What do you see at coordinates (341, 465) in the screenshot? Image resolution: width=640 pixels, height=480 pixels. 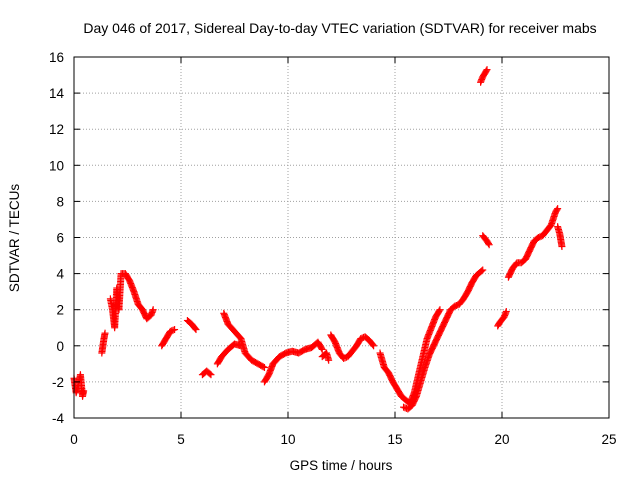 I see `x-axis-label: GPS time / hours` at bounding box center [341, 465].